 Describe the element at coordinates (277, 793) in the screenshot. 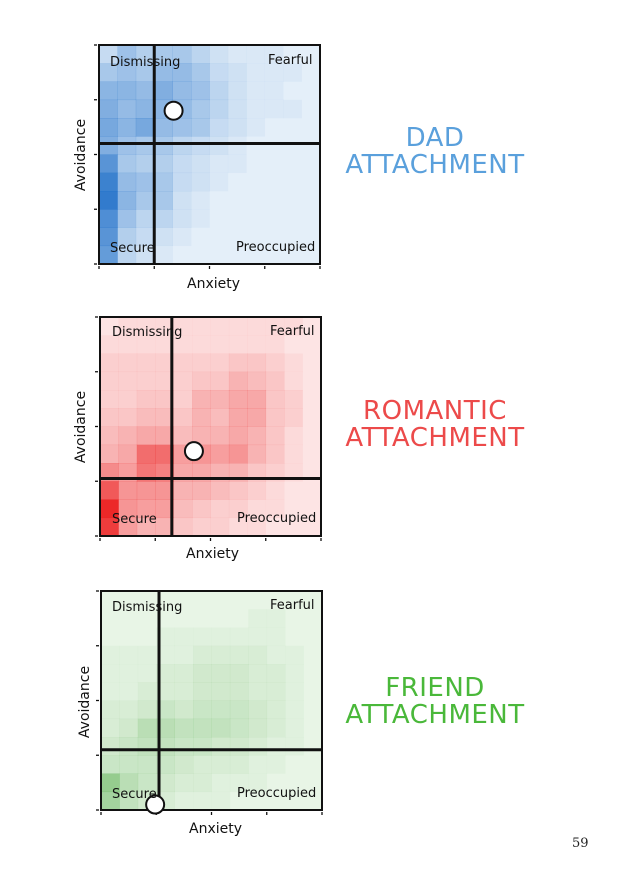

I see `quadrant-label-preoccupied: Preoccupied` at that location.